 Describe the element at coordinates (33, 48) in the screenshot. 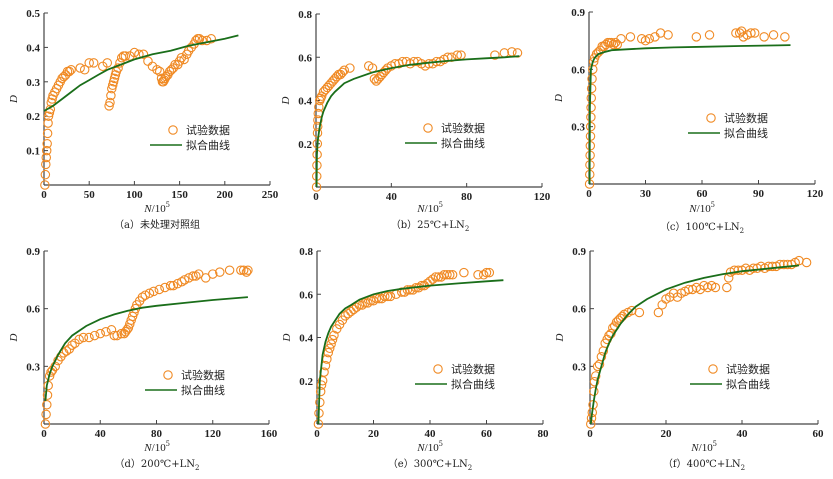

I see `y-tick-label: 0.4` at that location.